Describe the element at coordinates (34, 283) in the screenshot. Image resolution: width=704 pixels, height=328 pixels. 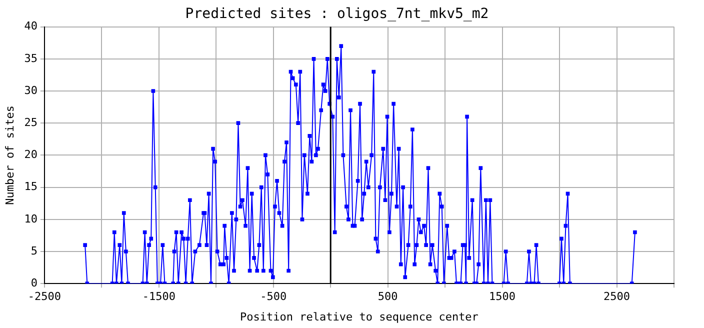
I see `y-tick-label: 0` at that location.